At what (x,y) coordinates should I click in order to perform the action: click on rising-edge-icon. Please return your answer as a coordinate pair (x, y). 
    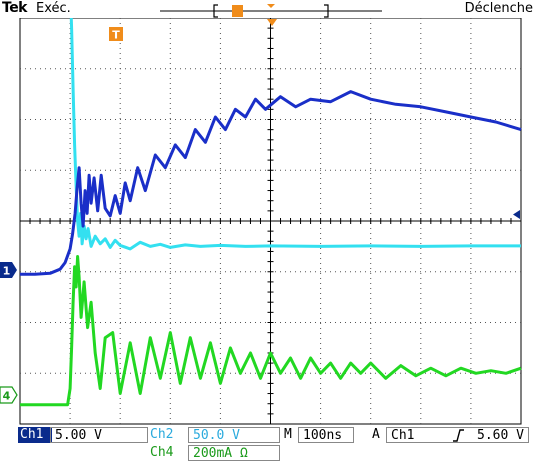
    Looking at the image, I should click on (458, 435).